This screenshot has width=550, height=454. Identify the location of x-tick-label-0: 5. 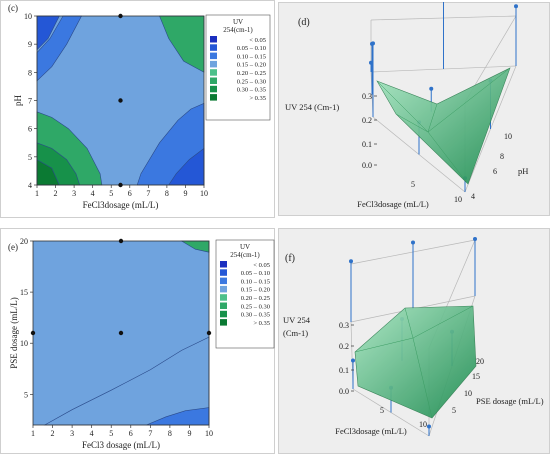
(382, 410).